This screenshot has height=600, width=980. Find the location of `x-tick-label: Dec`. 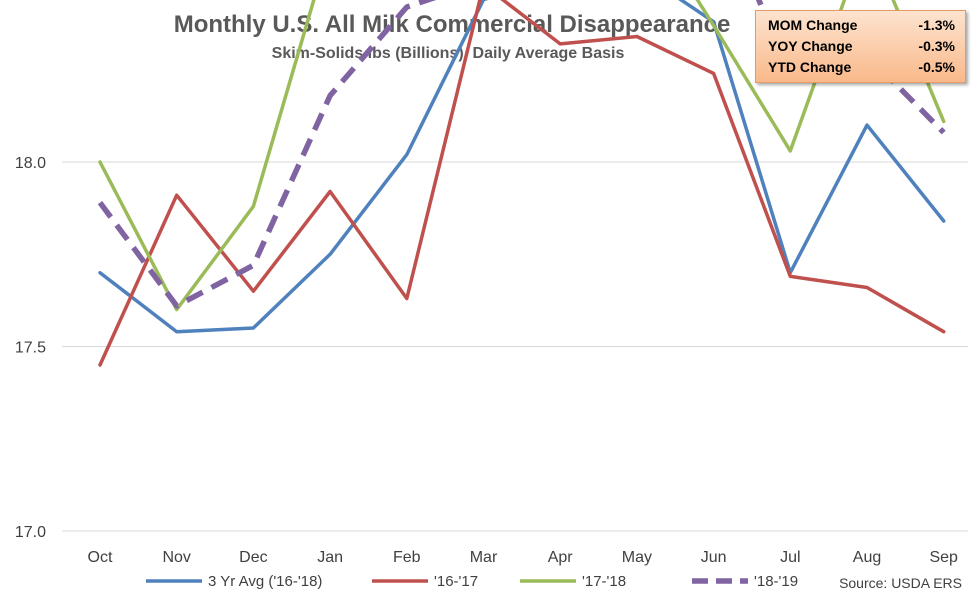

x-tick-label: Dec is located at coordinates (253, 557).